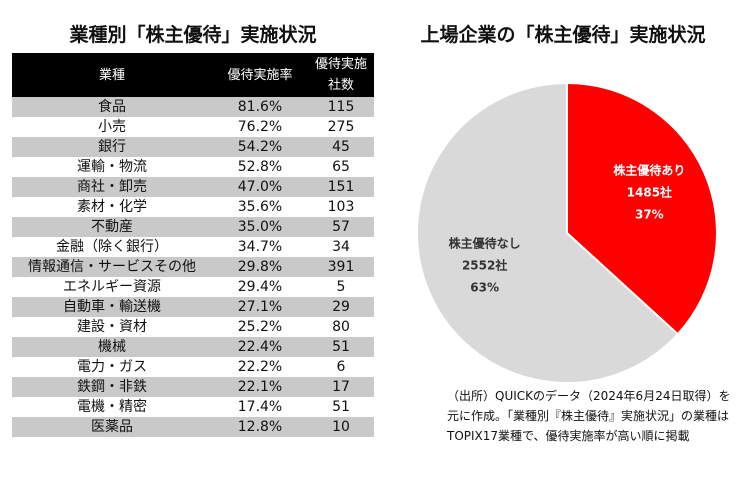 This screenshot has width=747, height=494. Describe the element at coordinates (112, 427) in the screenshot. I see `cell-sector: 医薬品` at that location.